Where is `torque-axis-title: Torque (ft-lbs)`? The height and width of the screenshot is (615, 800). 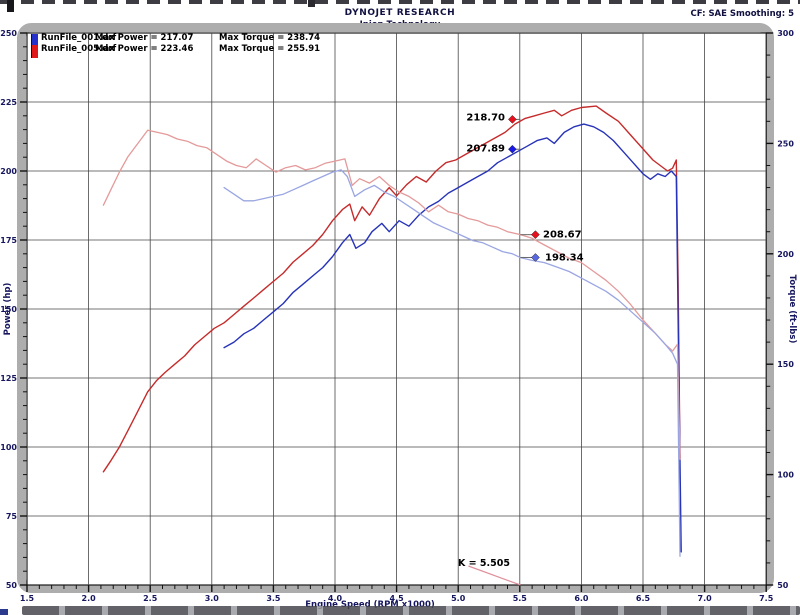 torque-axis-title: Torque (ft-lbs) is located at coordinates (792, 309).